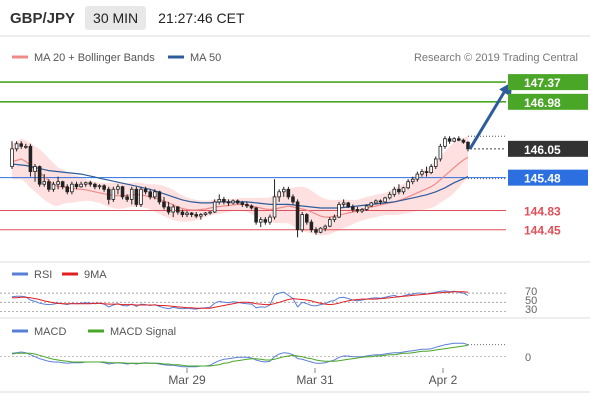 The image size is (590, 400). What do you see at coordinates (187, 380) in the screenshot?
I see `x-label-mar-29: Mar 29` at bounding box center [187, 380].